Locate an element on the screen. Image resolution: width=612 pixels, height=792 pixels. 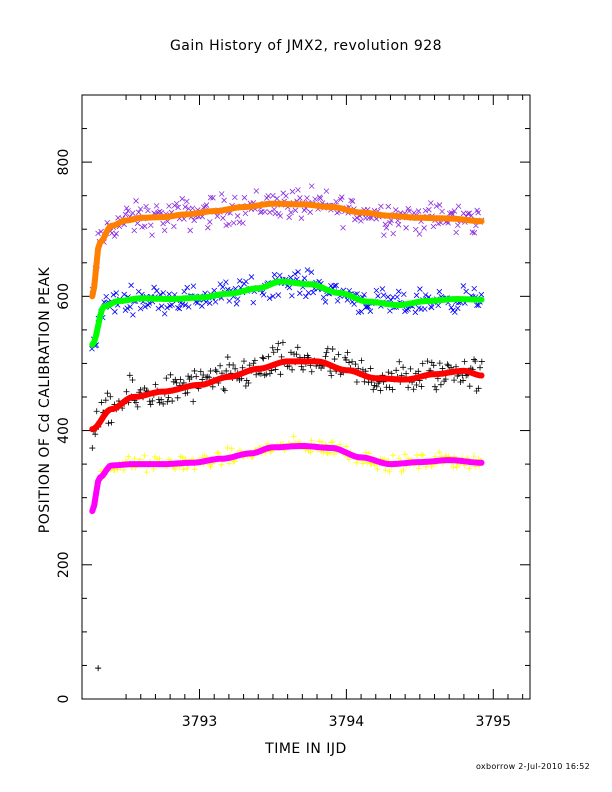
x-tick-label: 3793 is located at coordinates (200, 722).